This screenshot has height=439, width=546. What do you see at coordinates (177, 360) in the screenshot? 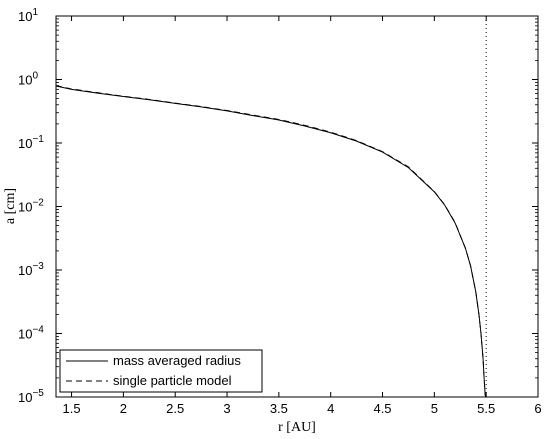
I see `legend-label-mass-averaged-radius: mass averaged radius` at bounding box center [177, 360].